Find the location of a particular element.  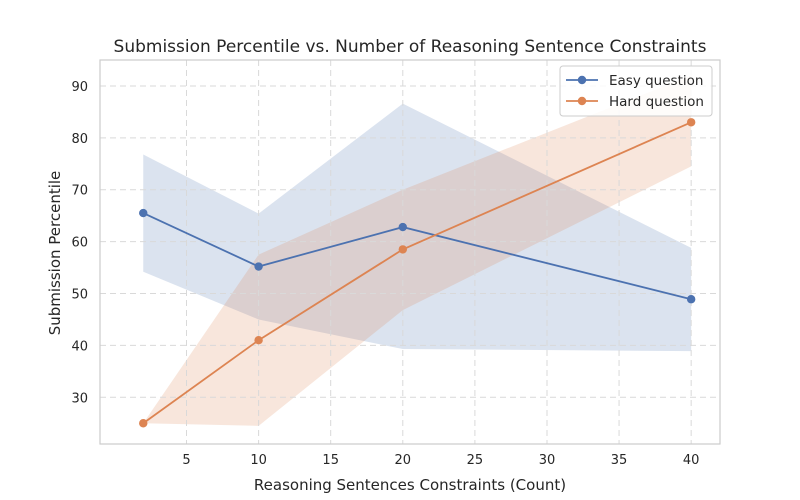

x-tick-label: 40 is located at coordinates (691, 460).